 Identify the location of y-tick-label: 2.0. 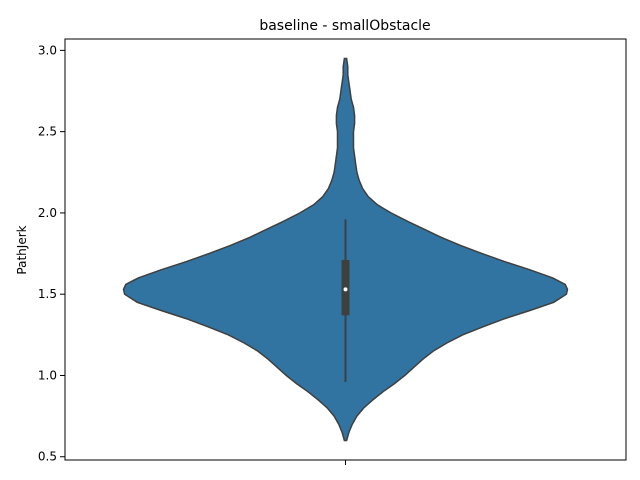
(47, 213).